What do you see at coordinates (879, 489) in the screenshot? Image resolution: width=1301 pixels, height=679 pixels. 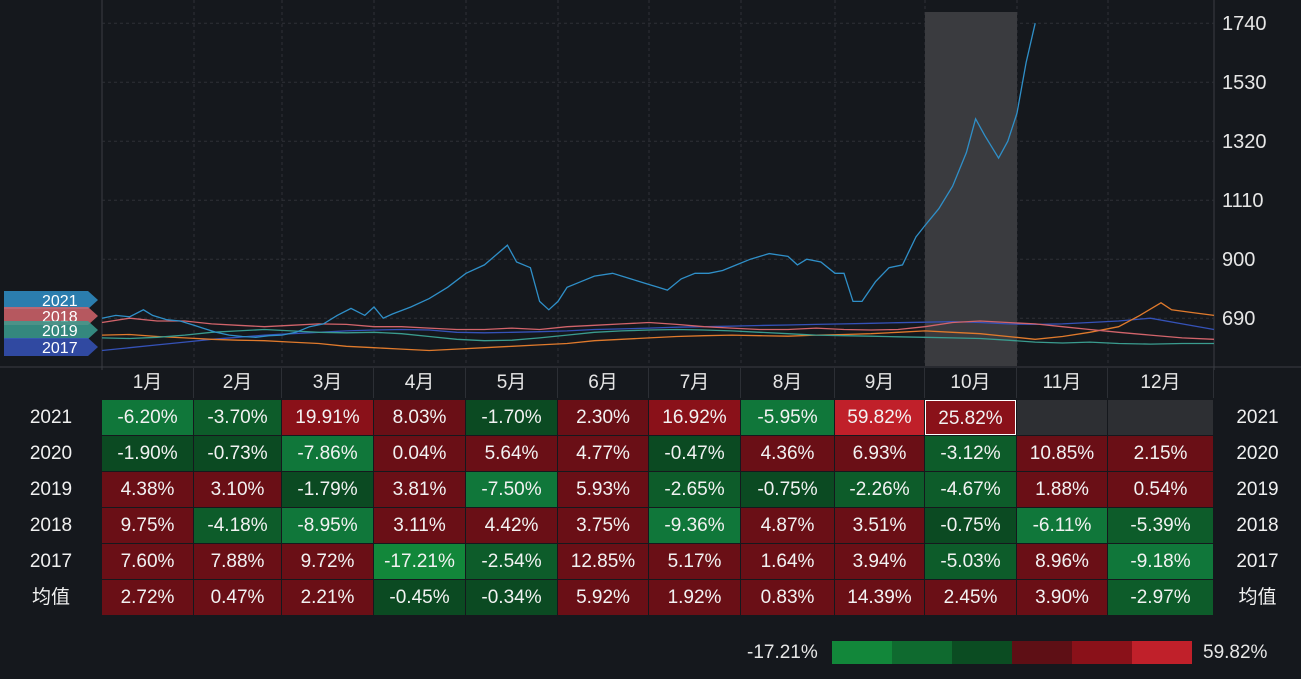 I see `table-cell: -2.26%` at bounding box center [879, 489].